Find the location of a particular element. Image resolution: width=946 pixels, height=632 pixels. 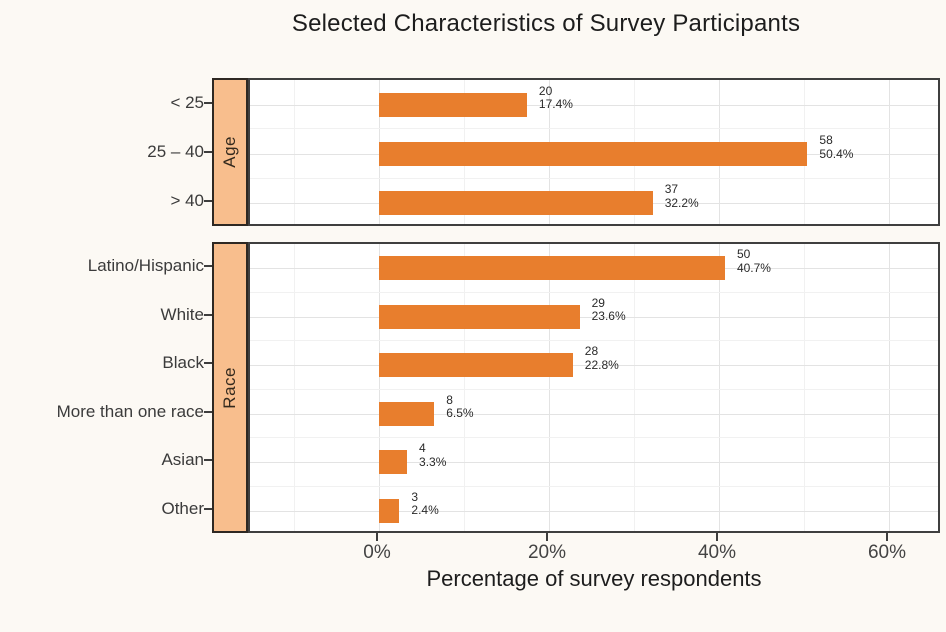

facet-strip-label: Age is located at coordinates (229, 152).